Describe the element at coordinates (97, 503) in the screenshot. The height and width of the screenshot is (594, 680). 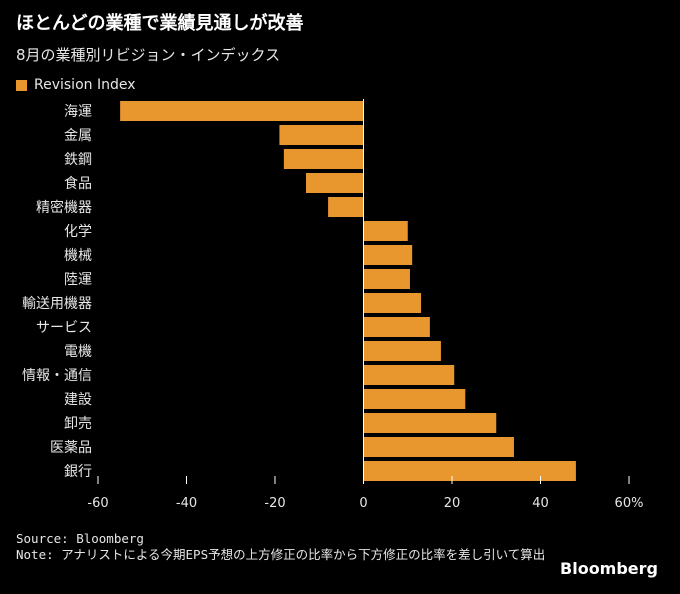
I see `x-tick-label: -60` at that location.